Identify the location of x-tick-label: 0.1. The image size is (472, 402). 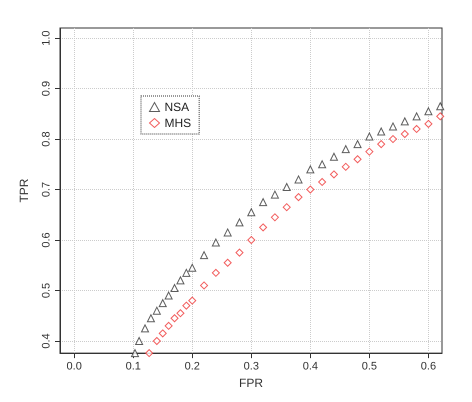
(133, 366).